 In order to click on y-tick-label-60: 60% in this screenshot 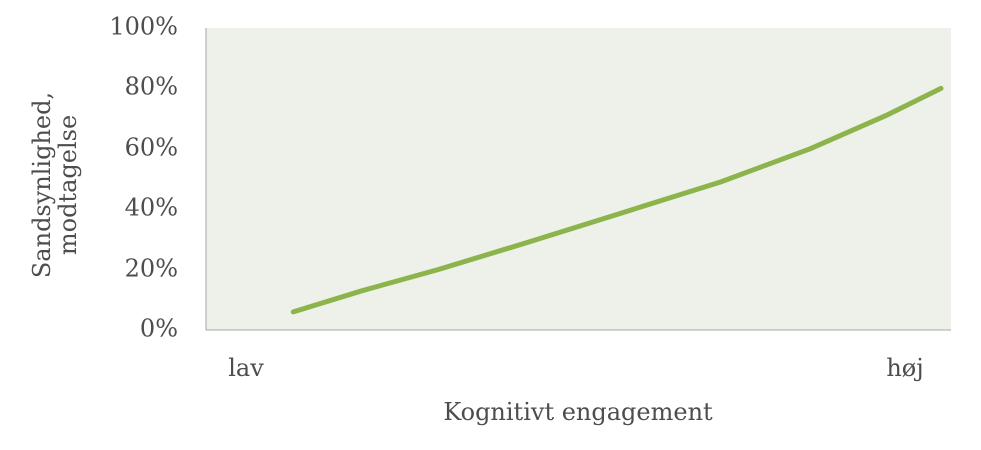, I will do `click(151, 148)`.